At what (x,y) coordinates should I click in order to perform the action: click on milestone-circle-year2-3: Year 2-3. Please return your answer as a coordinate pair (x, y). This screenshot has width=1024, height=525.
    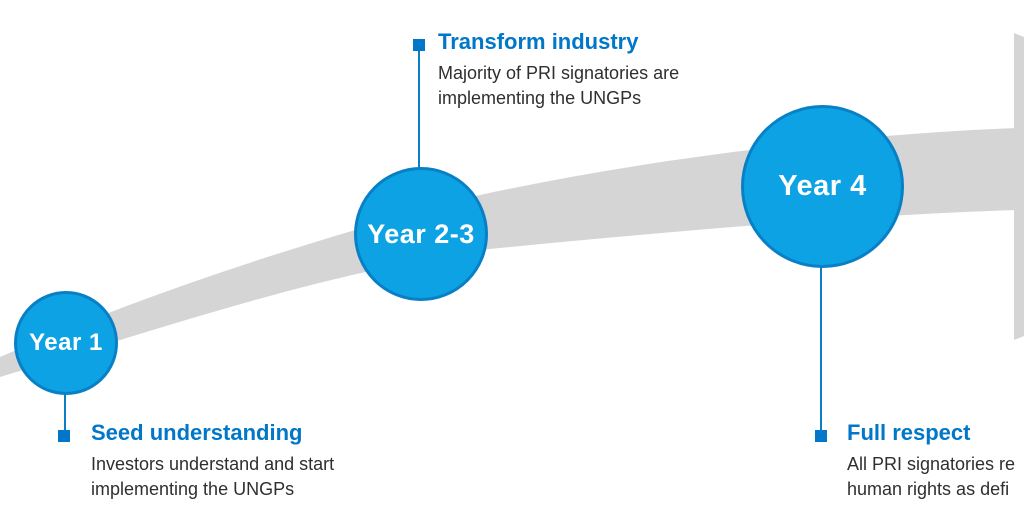
    Looking at the image, I should click on (421, 234).